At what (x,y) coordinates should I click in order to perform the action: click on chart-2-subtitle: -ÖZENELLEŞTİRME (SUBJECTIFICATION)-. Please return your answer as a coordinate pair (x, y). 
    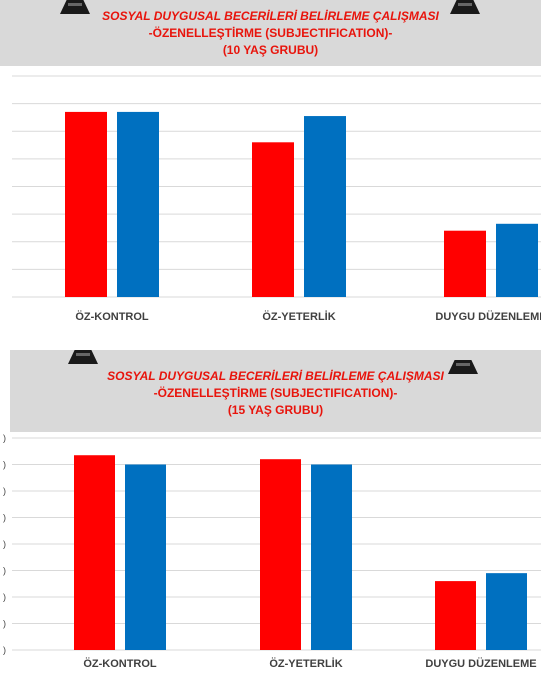
    Looking at the image, I should click on (275, 393).